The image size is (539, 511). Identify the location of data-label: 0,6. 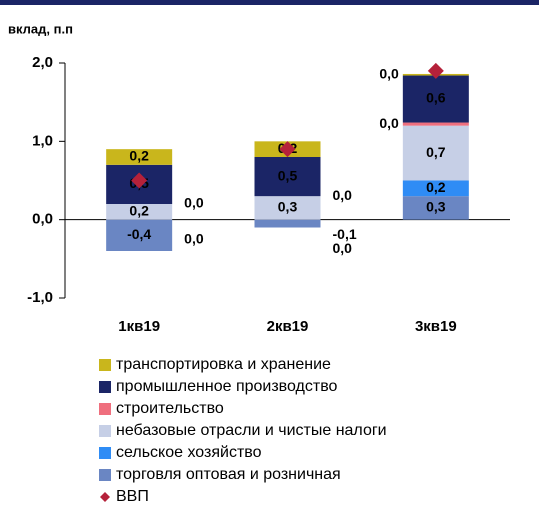
(436, 98).